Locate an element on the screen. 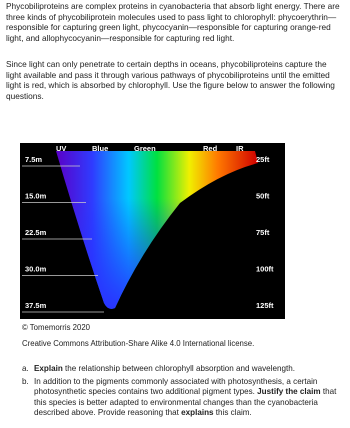 Image resolution: width=350 pixels, height=428 pixels. spectrum-label: Green is located at coordinates (145, 148).